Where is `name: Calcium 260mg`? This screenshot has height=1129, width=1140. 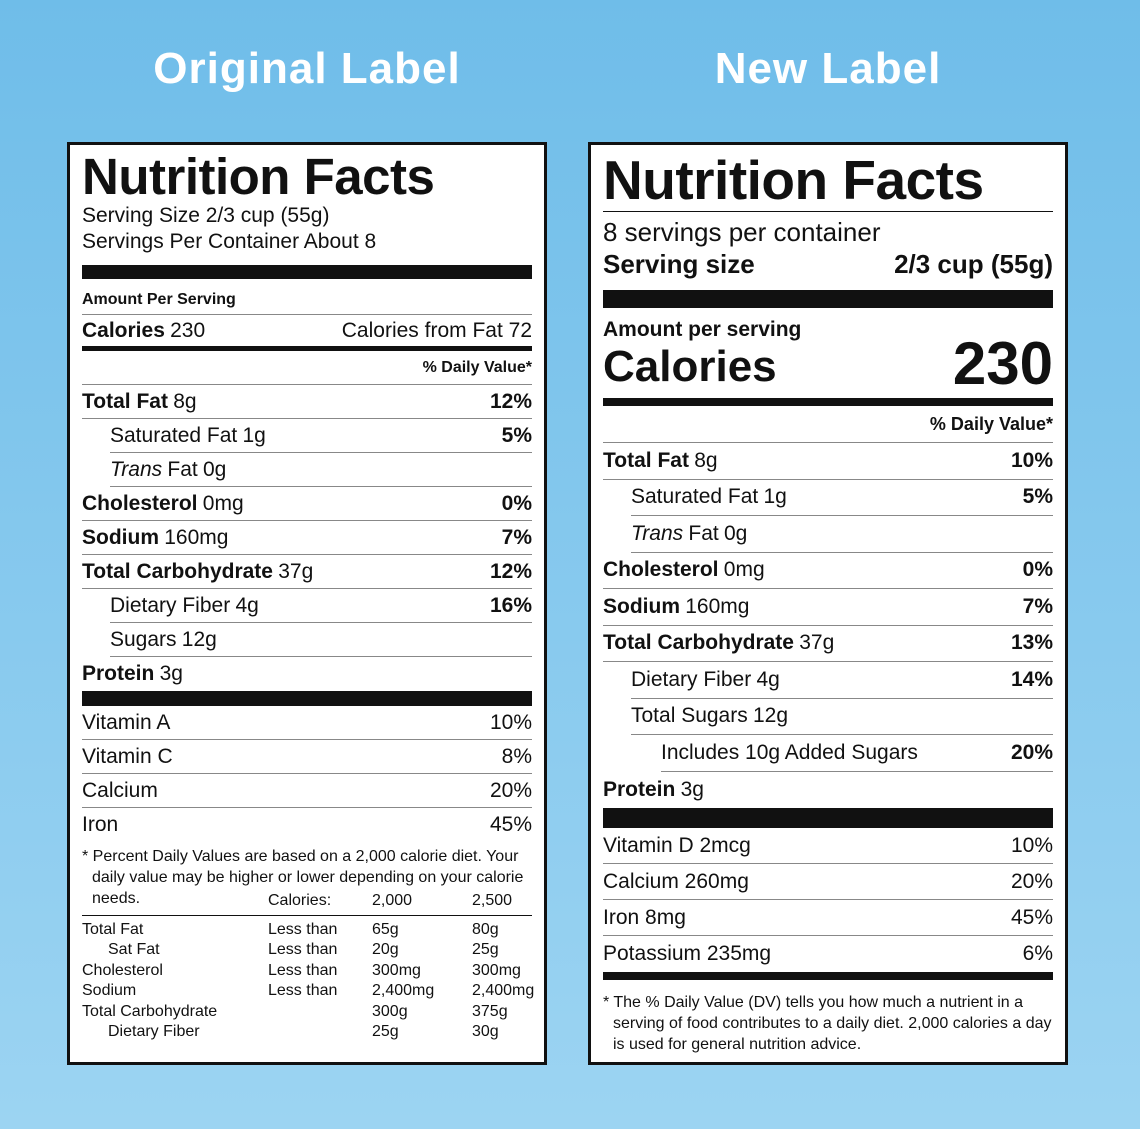
name: Calcium 260mg is located at coordinates (676, 881).